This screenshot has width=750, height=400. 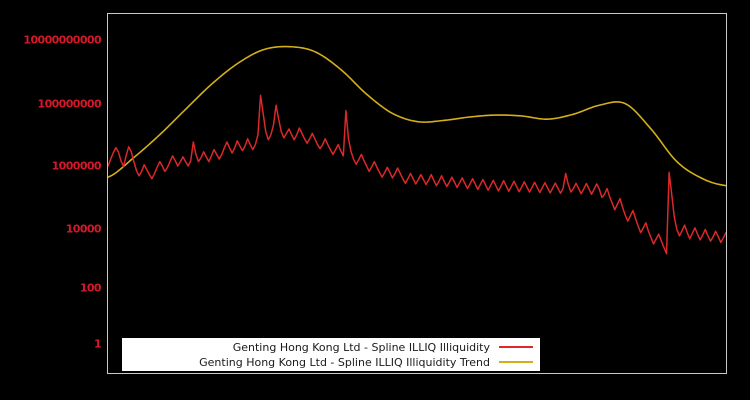 What do you see at coordinates (83, 229) in the screenshot?
I see `y-tick-label: 10000` at bounding box center [83, 229].